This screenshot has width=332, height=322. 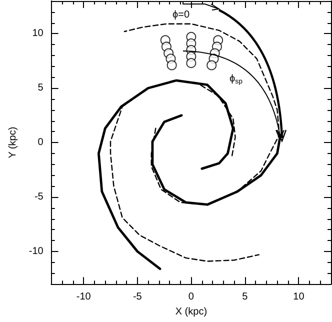 What do you see at coordinates (39, 196) in the screenshot?
I see `y-tick-label: -5` at bounding box center [39, 196].